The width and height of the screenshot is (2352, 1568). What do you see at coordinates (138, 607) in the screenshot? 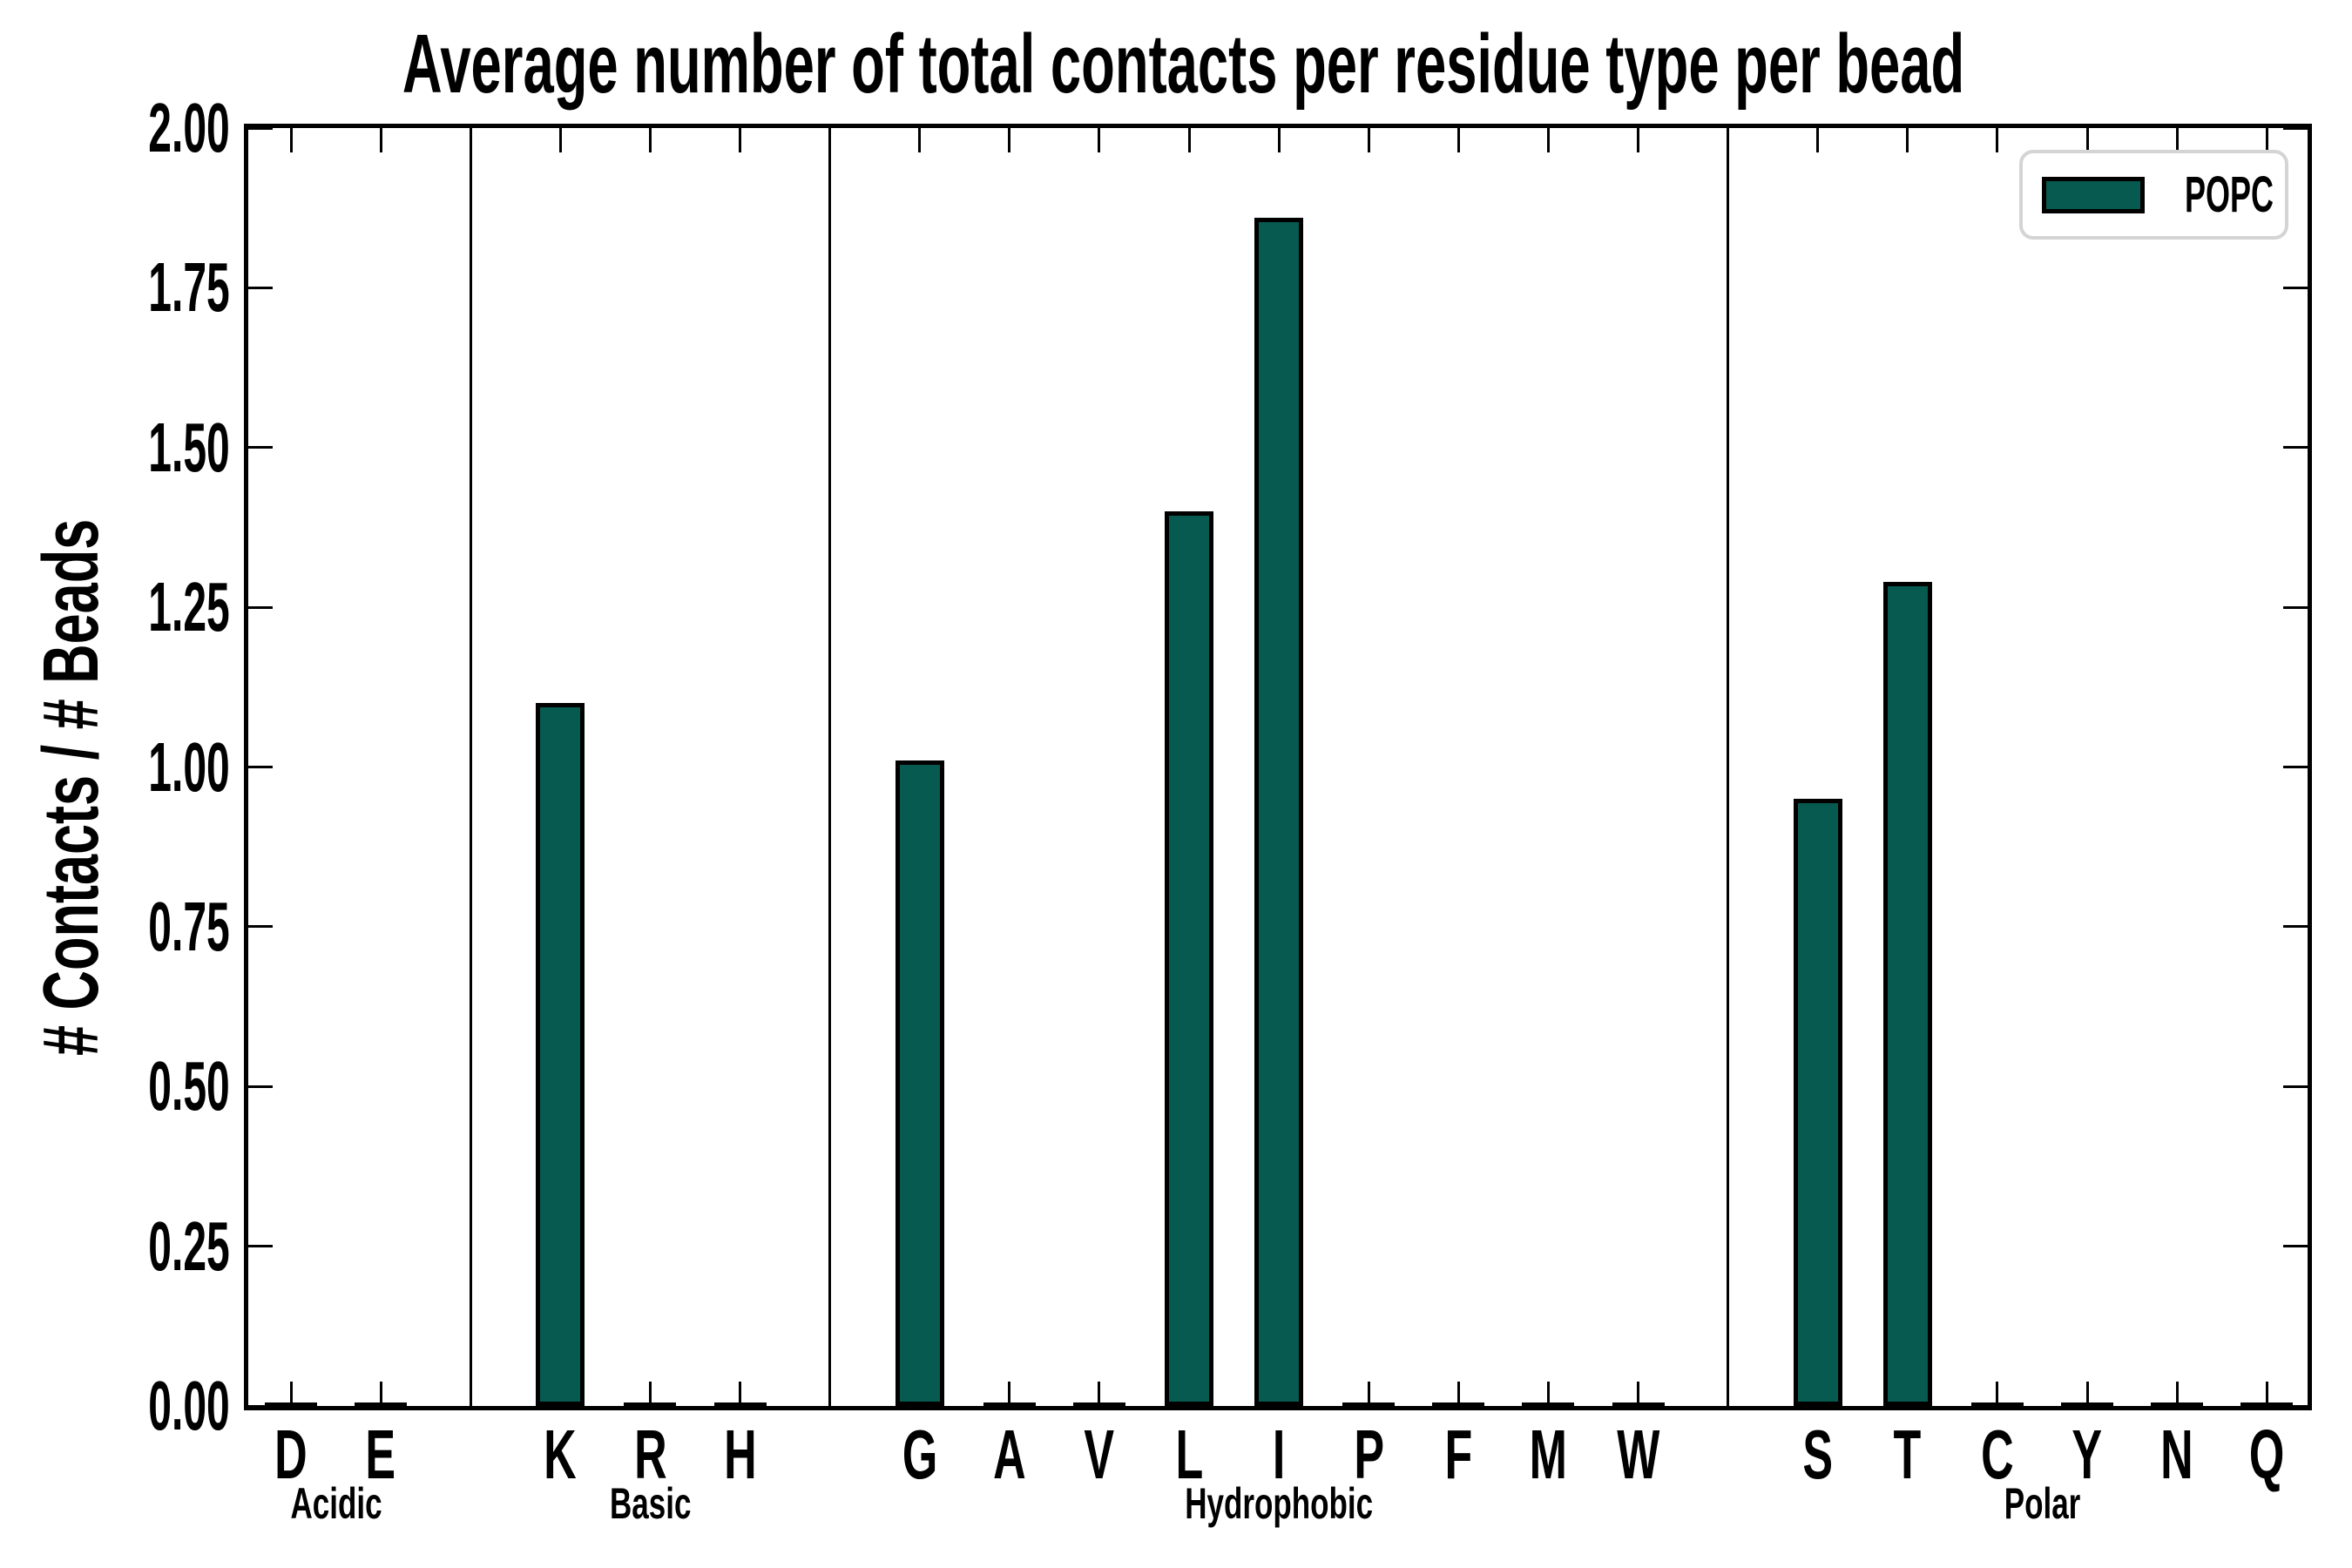
I see `y-tick-label-1.25: 1.25` at bounding box center [138, 607].